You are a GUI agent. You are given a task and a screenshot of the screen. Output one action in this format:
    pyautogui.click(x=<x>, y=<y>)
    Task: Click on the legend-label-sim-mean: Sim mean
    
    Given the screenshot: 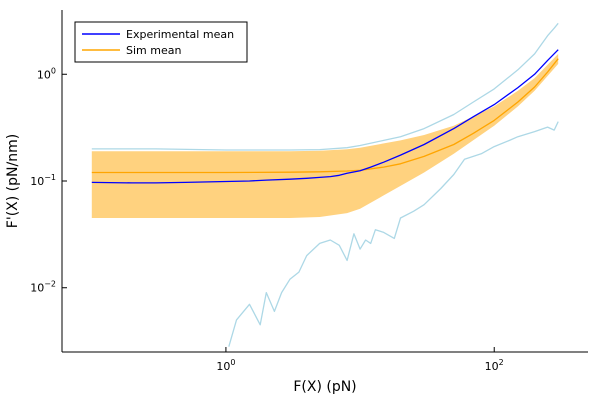 What is the action you would take?
    pyautogui.click(x=153, y=50)
    